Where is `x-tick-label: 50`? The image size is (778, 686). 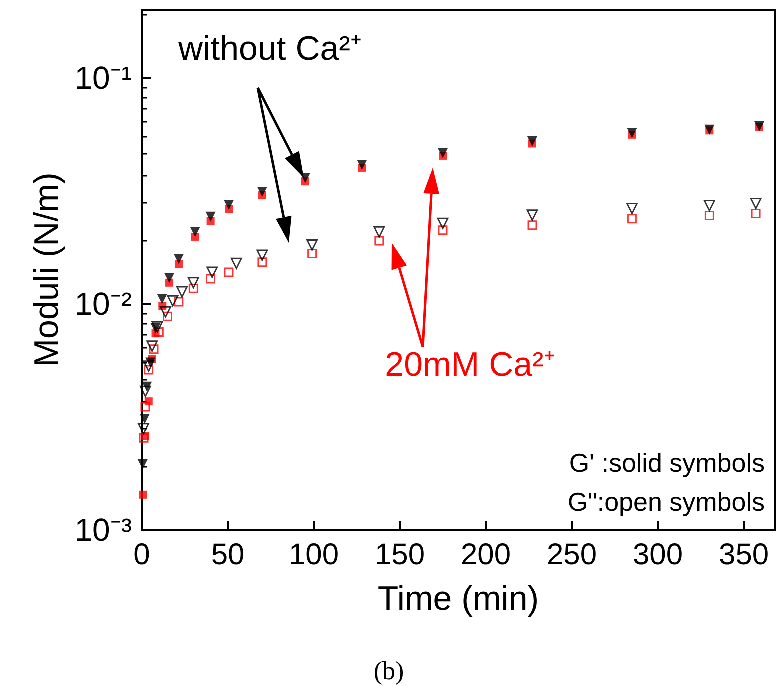
x-tick-label: 50 is located at coordinates (228, 555).